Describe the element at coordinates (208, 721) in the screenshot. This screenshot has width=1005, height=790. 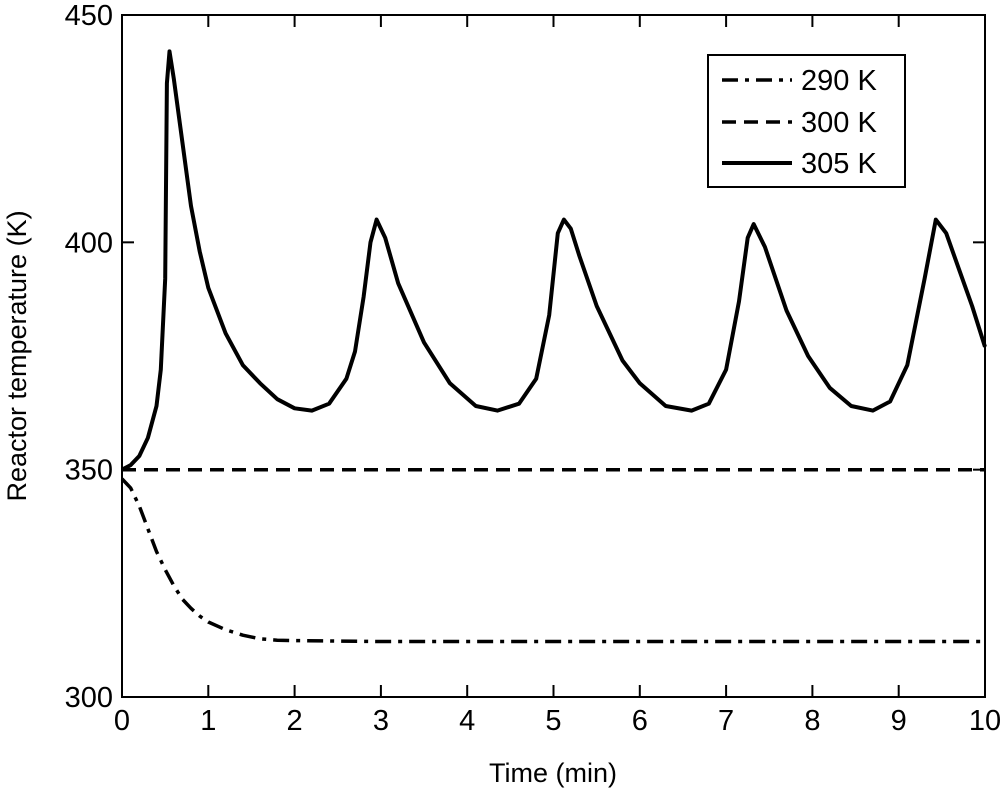
I see `x-tick-label-1: 1` at that location.